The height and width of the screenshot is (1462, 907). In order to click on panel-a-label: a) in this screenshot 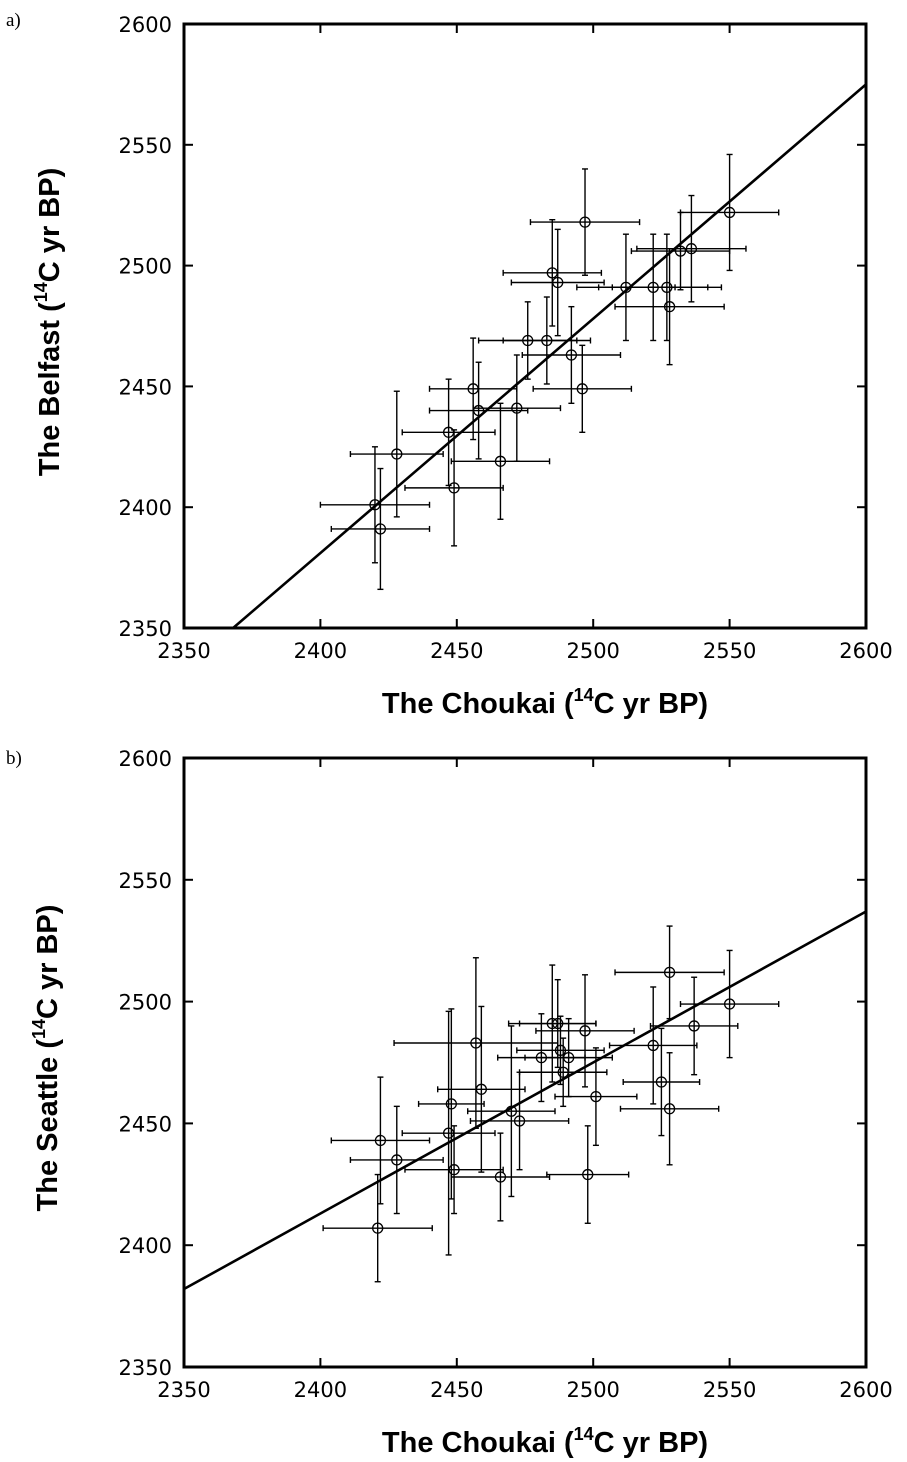, I will do `click(13, 20)`.